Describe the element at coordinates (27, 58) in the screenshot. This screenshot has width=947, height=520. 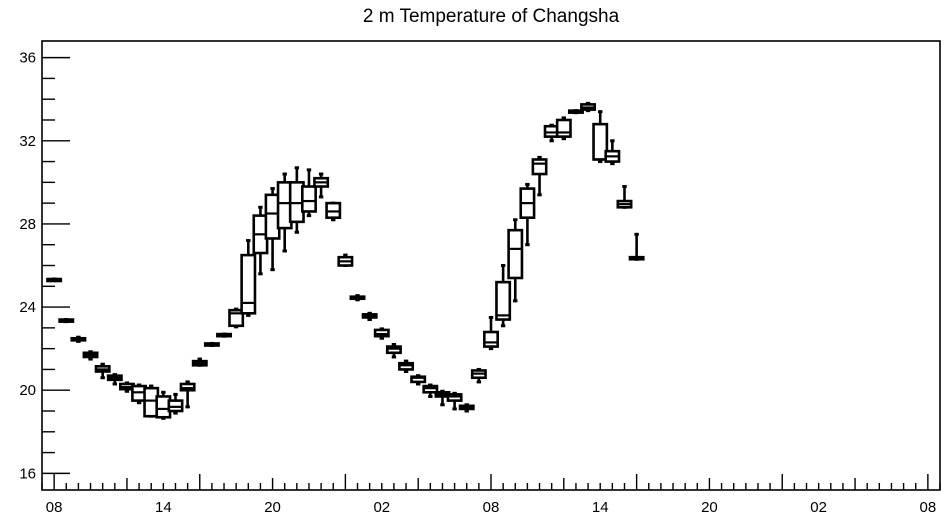
I see `y-tick-label: 36` at that location.